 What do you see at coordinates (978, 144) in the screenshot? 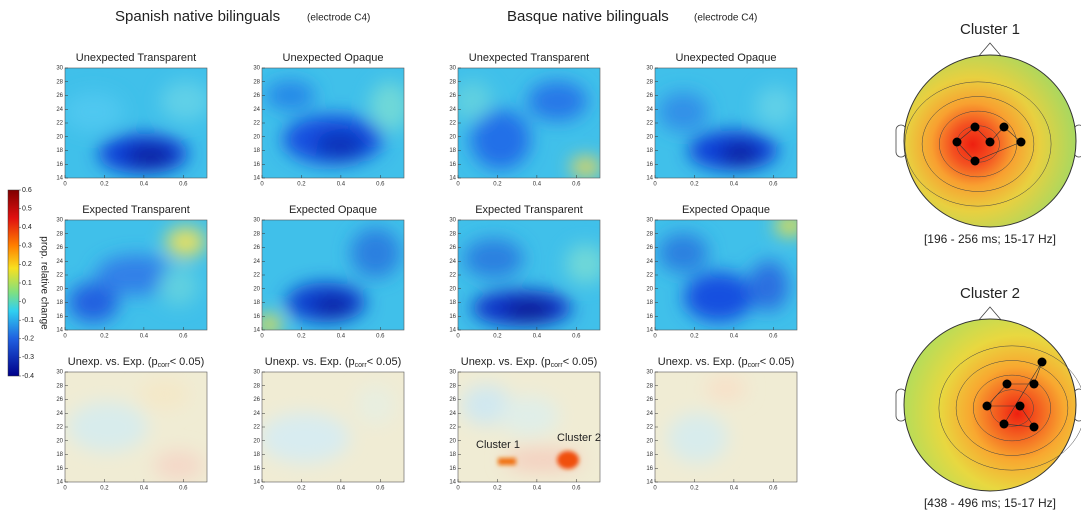
I see `contour` at bounding box center [978, 144].